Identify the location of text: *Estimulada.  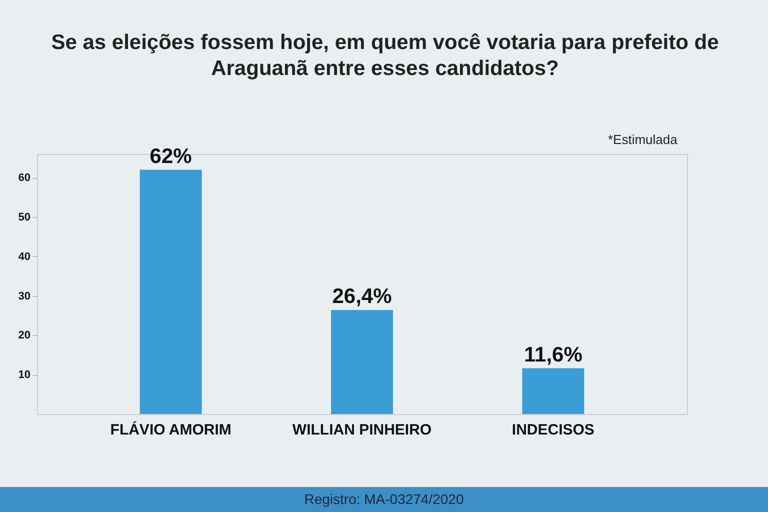
(643, 139).